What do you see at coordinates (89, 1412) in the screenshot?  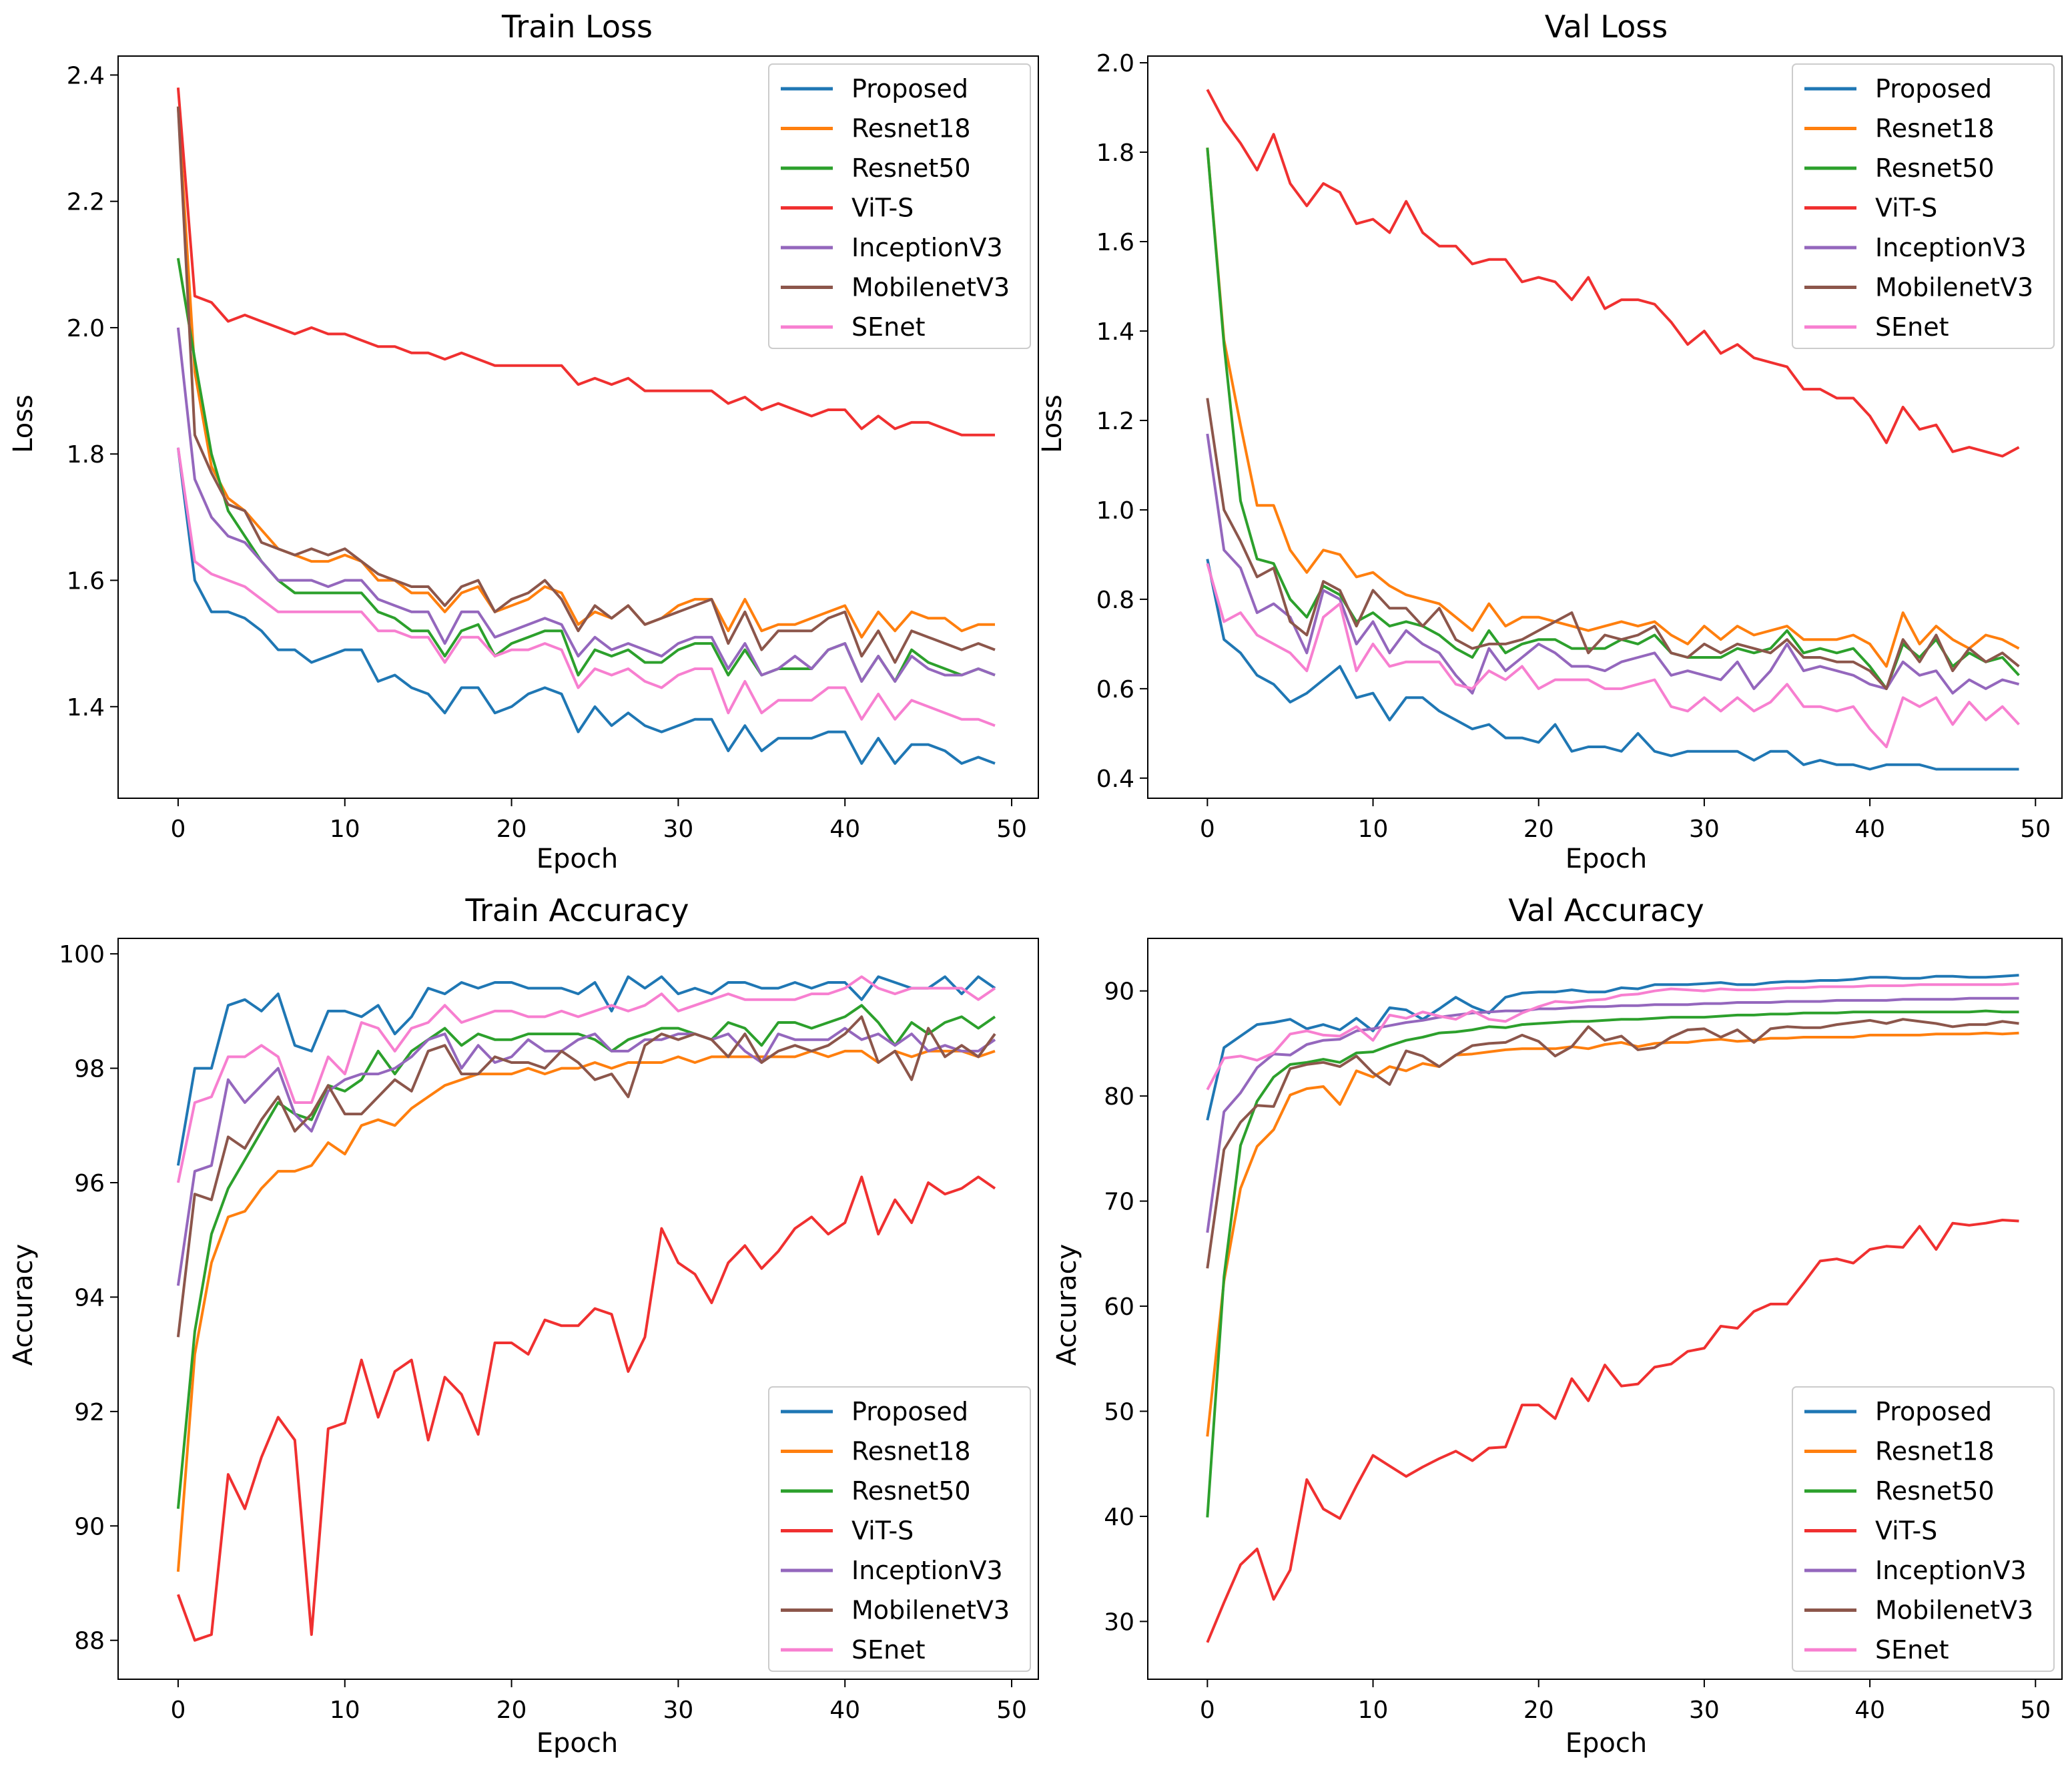 I see `y-tick-label: 92` at bounding box center [89, 1412].